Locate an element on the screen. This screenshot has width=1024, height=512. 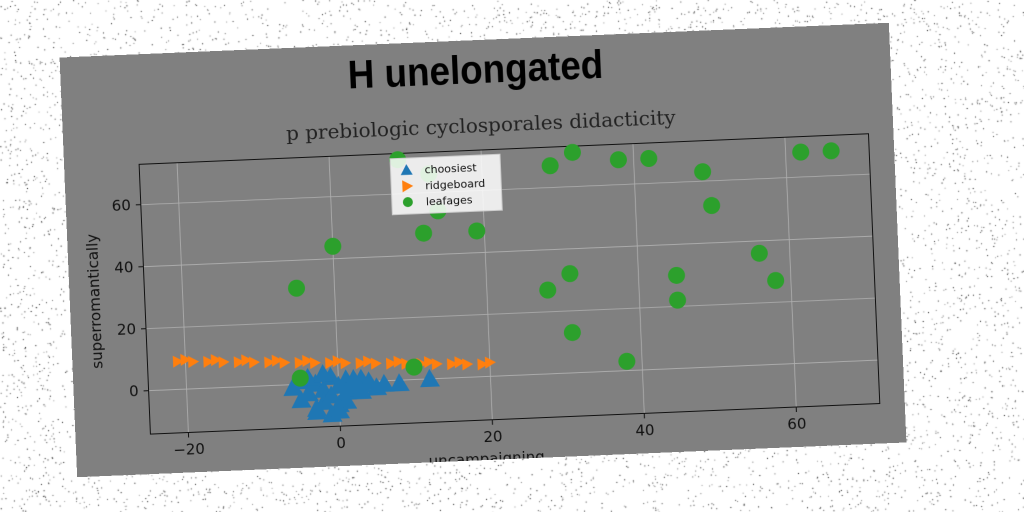
chart-title: p prebiologic cyclosporales didacticity is located at coordinates (480, 125).